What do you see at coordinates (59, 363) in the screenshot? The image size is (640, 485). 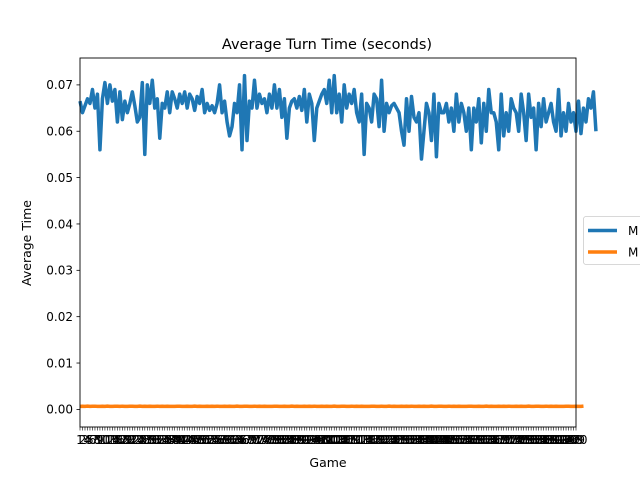 I see `y-tick-label: 0.01` at bounding box center [59, 363].